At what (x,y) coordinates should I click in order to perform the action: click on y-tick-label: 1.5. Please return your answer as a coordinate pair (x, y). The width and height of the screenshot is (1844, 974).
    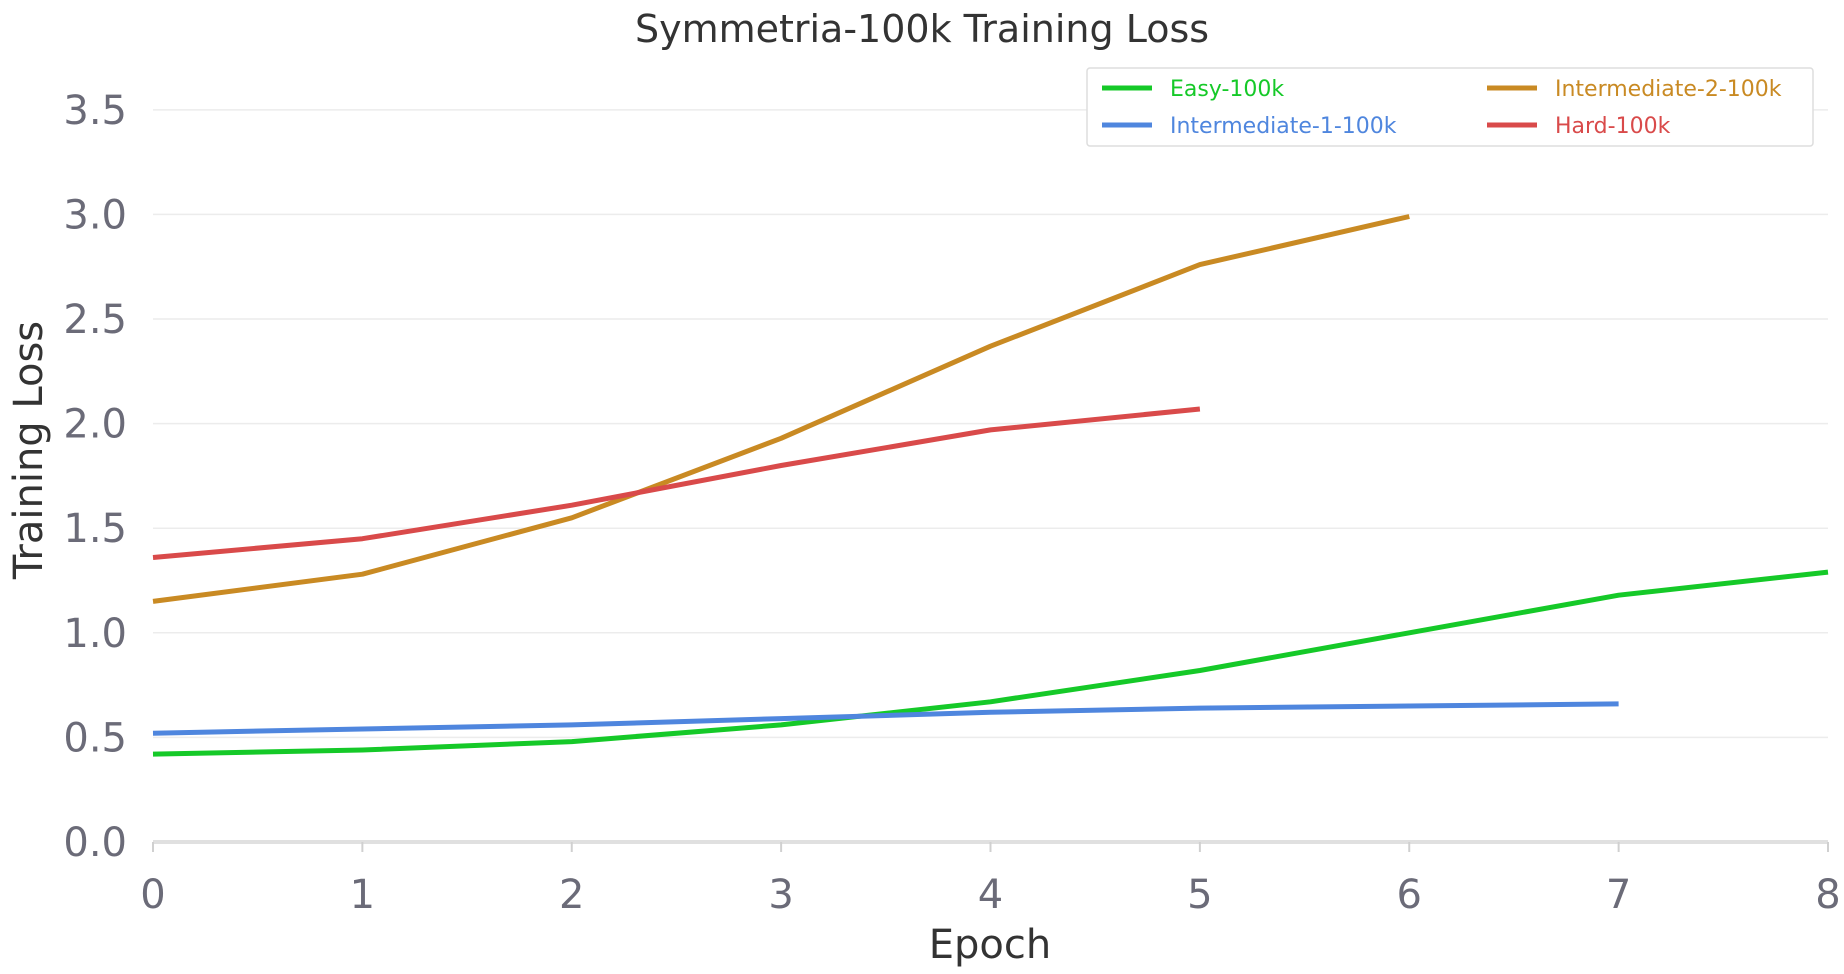
    Looking at the image, I should click on (95, 529).